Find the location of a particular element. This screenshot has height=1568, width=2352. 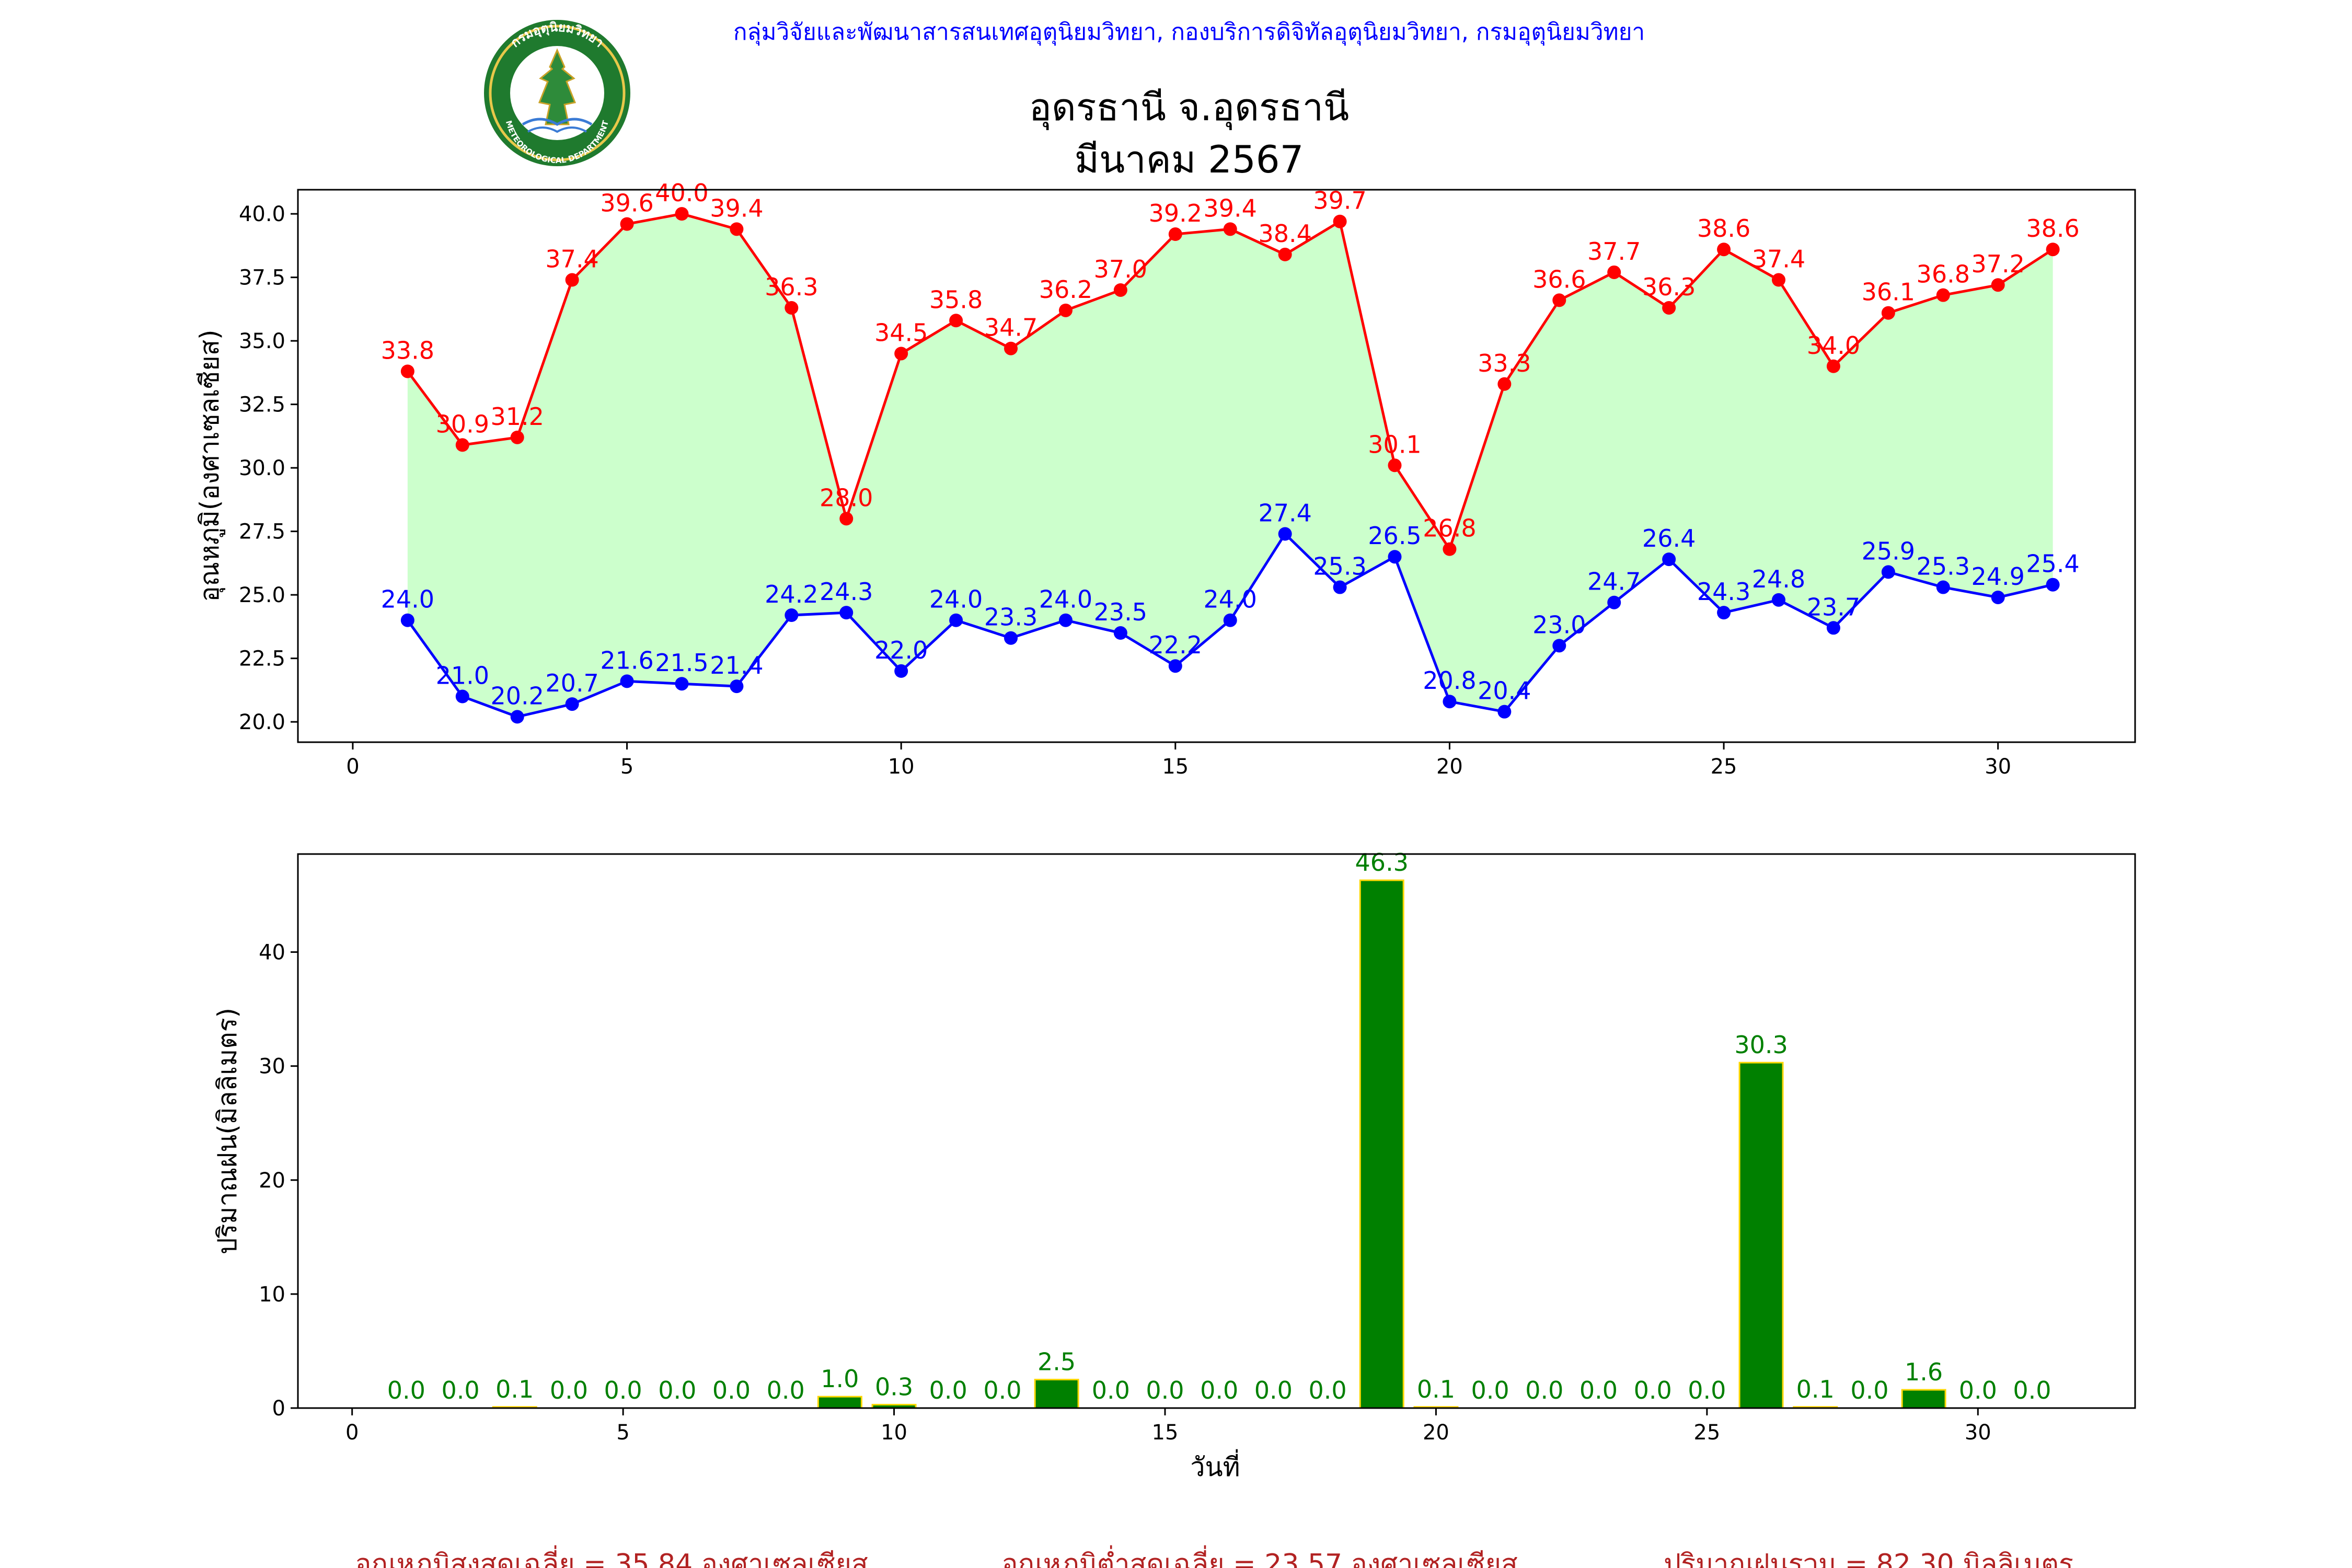

temperature-x-tick-label: 10 is located at coordinates (901, 767).